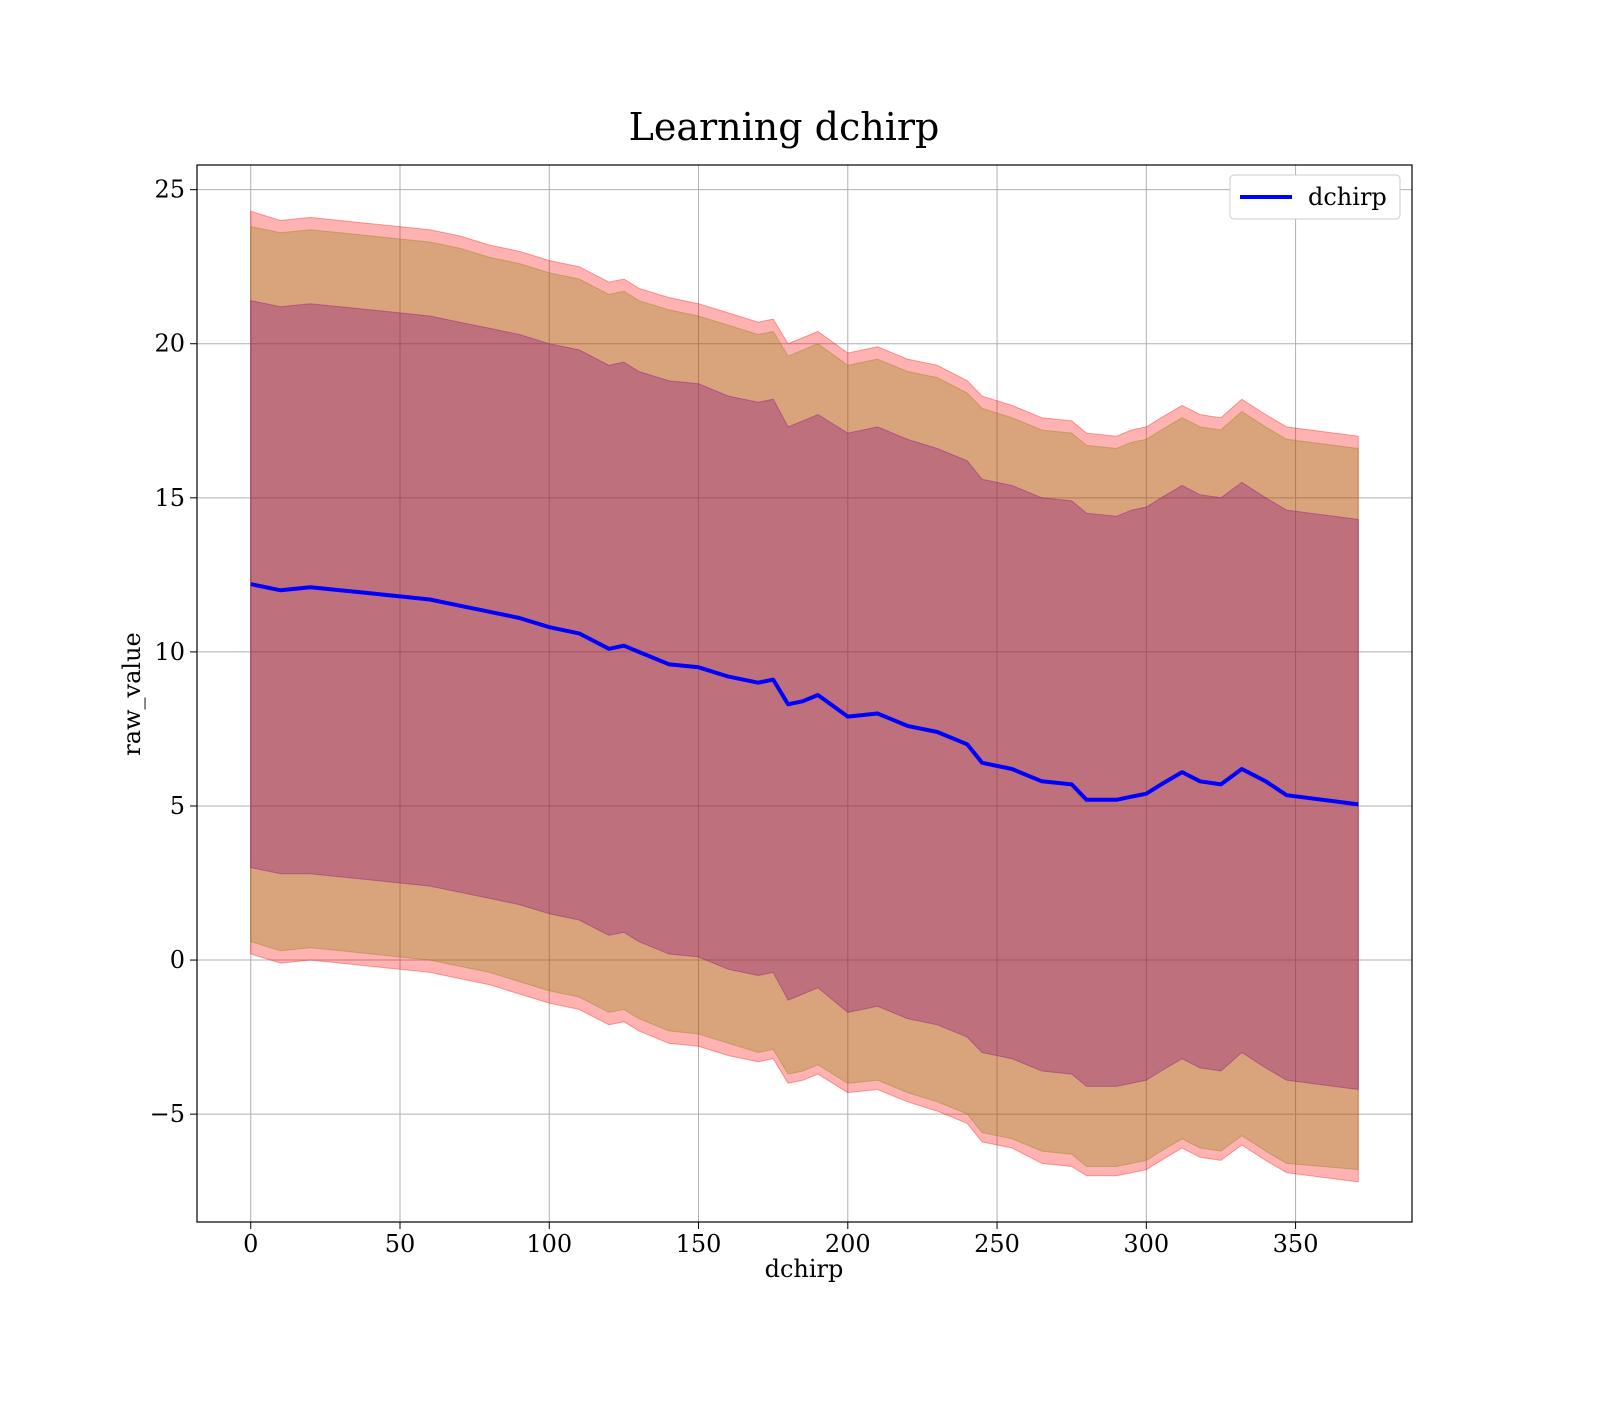  I want to click on y-axis-ticks: −5 0 5 10 15 20 25, so click(173, 652).